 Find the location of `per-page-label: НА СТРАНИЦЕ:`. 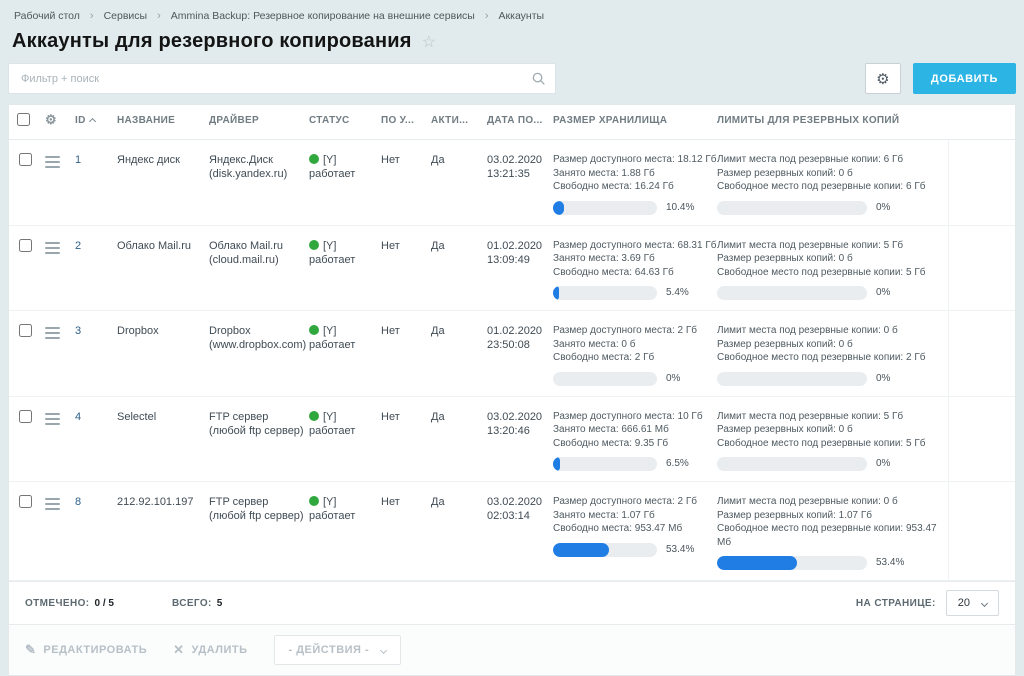

per-page-label: НА СТРАНИЦЕ: is located at coordinates (895, 603).